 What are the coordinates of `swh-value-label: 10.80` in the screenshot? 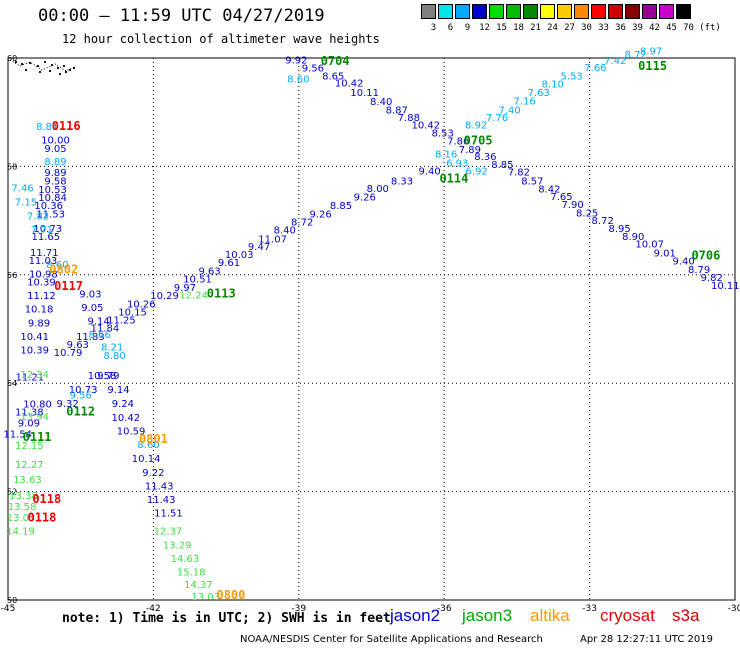 It's located at (37, 405).